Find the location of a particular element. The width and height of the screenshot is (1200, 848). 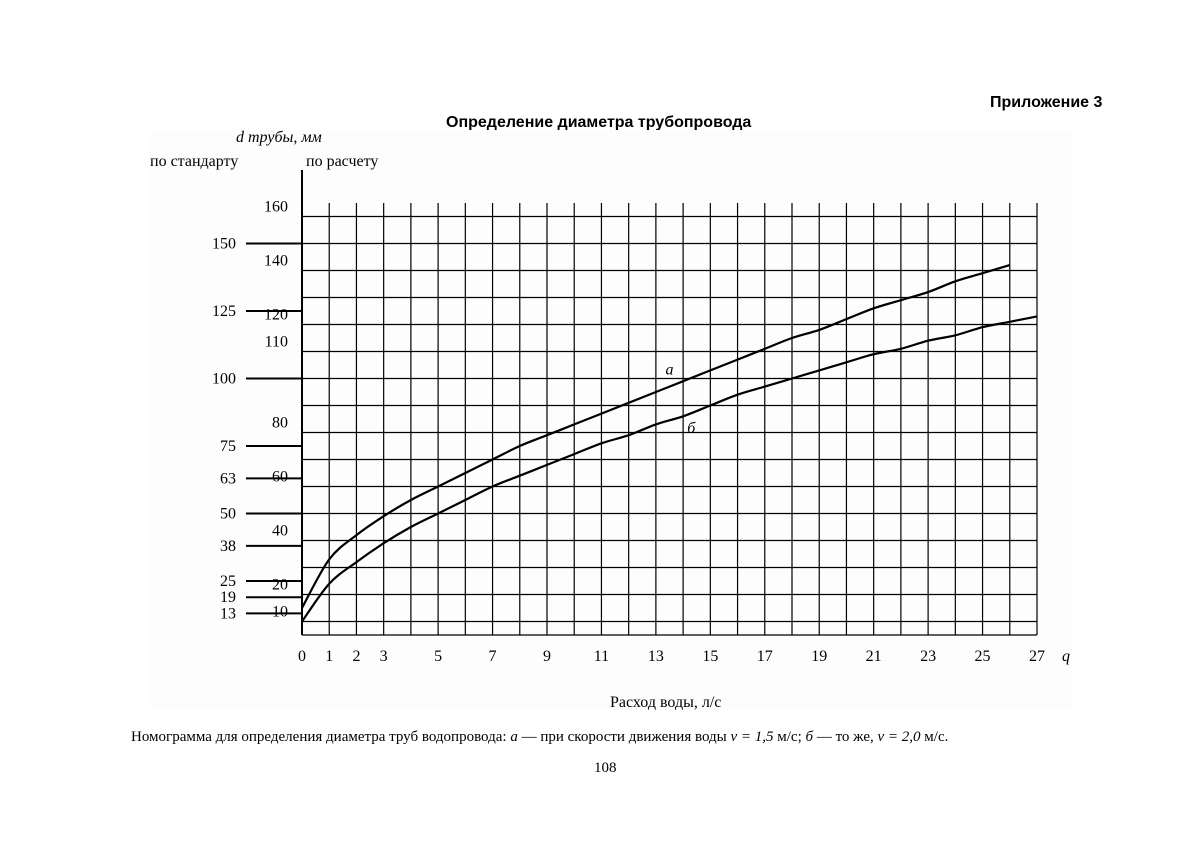

series-label-b: б is located at coordinates (691, 428).